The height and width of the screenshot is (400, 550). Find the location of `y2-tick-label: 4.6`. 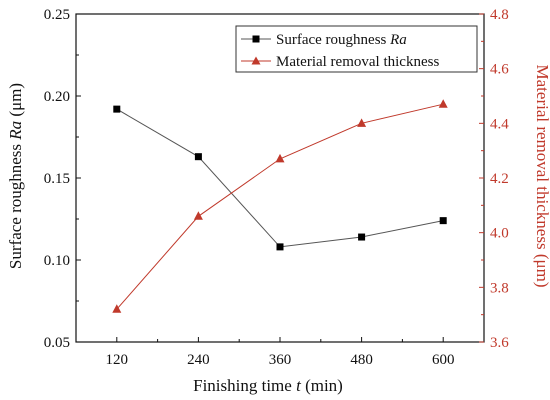

y2-tick-label: 4.6 is located at coordinates (499, 70).